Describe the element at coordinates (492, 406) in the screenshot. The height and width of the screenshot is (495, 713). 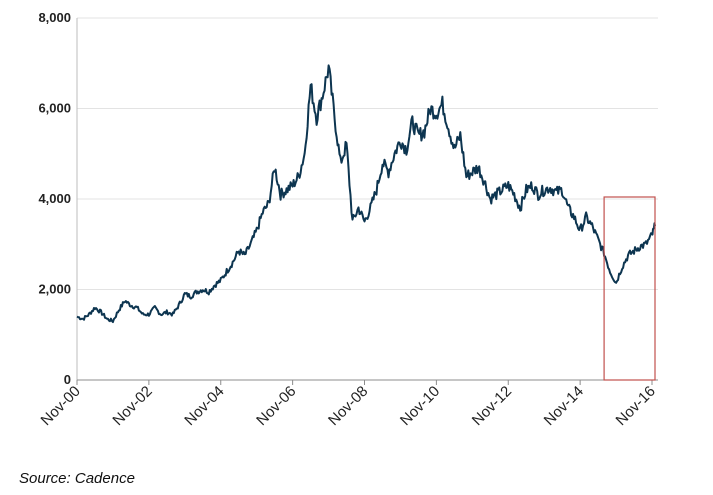
I see `x-tick-label: Nov-12` at that location.